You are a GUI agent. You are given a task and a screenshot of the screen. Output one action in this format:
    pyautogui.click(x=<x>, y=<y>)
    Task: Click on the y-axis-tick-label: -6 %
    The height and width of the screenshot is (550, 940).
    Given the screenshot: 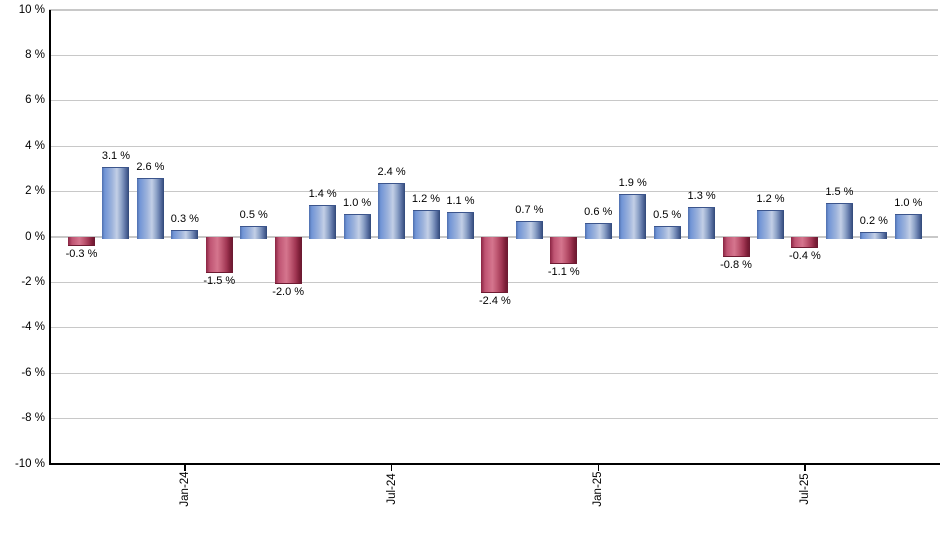 What is the action you would take?
    pyautogui.click(x=33, y=372)
    